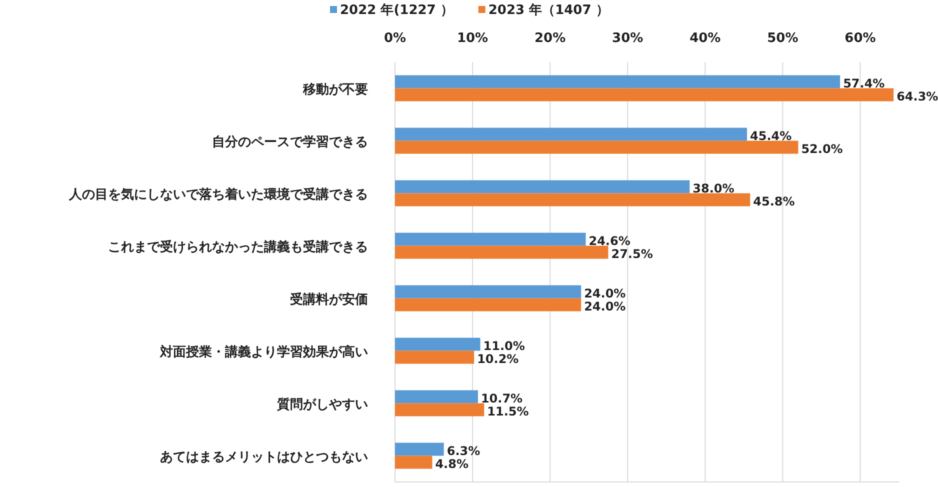  What do you see at coordinates (397, 10) in the screenshot?
I see `legend-label: 2022 年(1227 ）` at bounding box center [397, 10].